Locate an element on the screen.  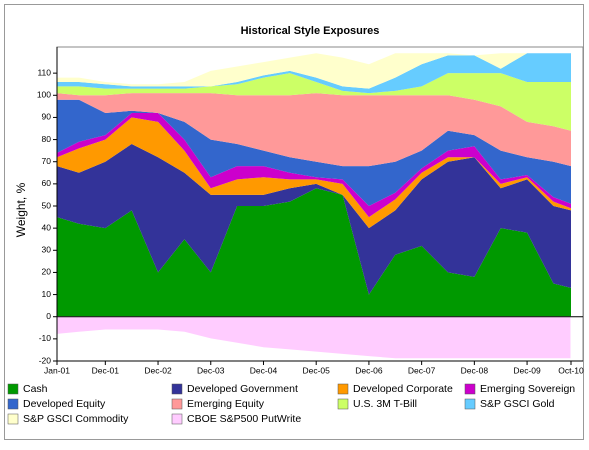
y-tick-label: 0 is located at coordinates (48, 316).